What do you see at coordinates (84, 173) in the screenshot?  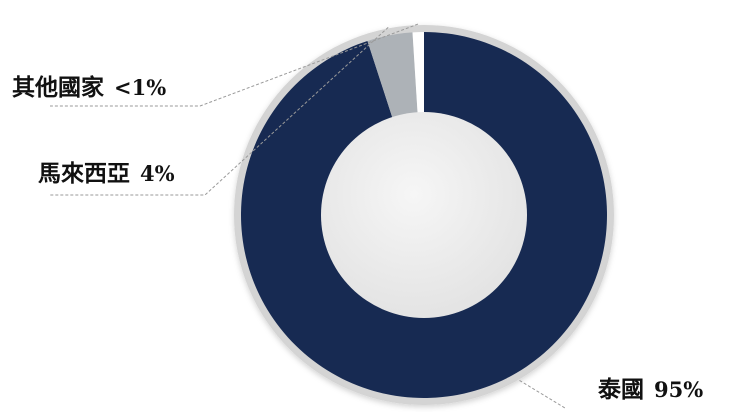 I see `slice-name-malaysia: 馬來西亞` at bounding box center [84, 173].